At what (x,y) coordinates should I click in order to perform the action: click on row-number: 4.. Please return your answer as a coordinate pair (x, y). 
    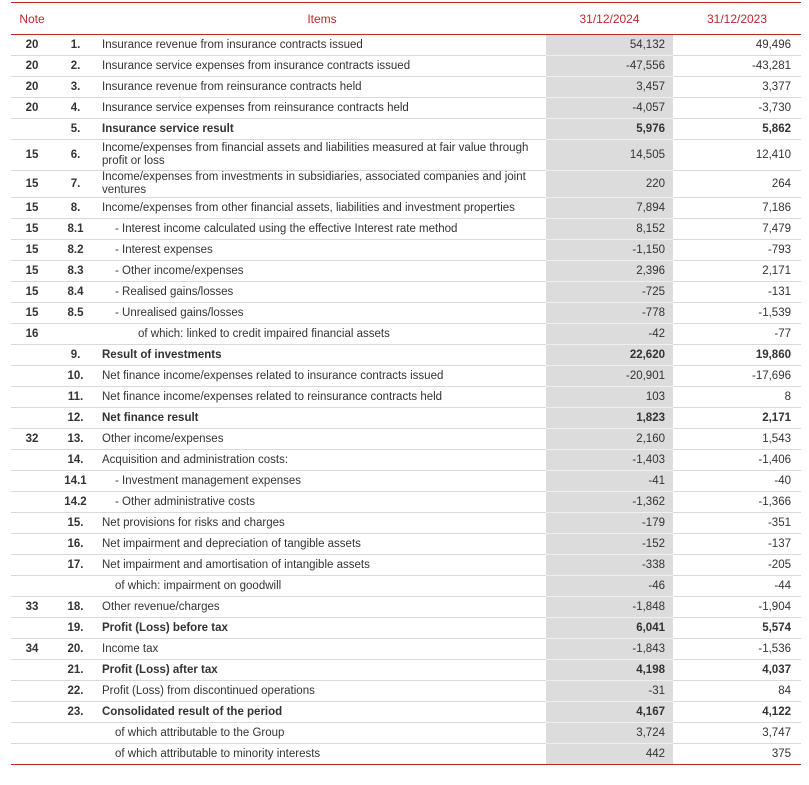
    Looking at the image, I should click on (75, 108).